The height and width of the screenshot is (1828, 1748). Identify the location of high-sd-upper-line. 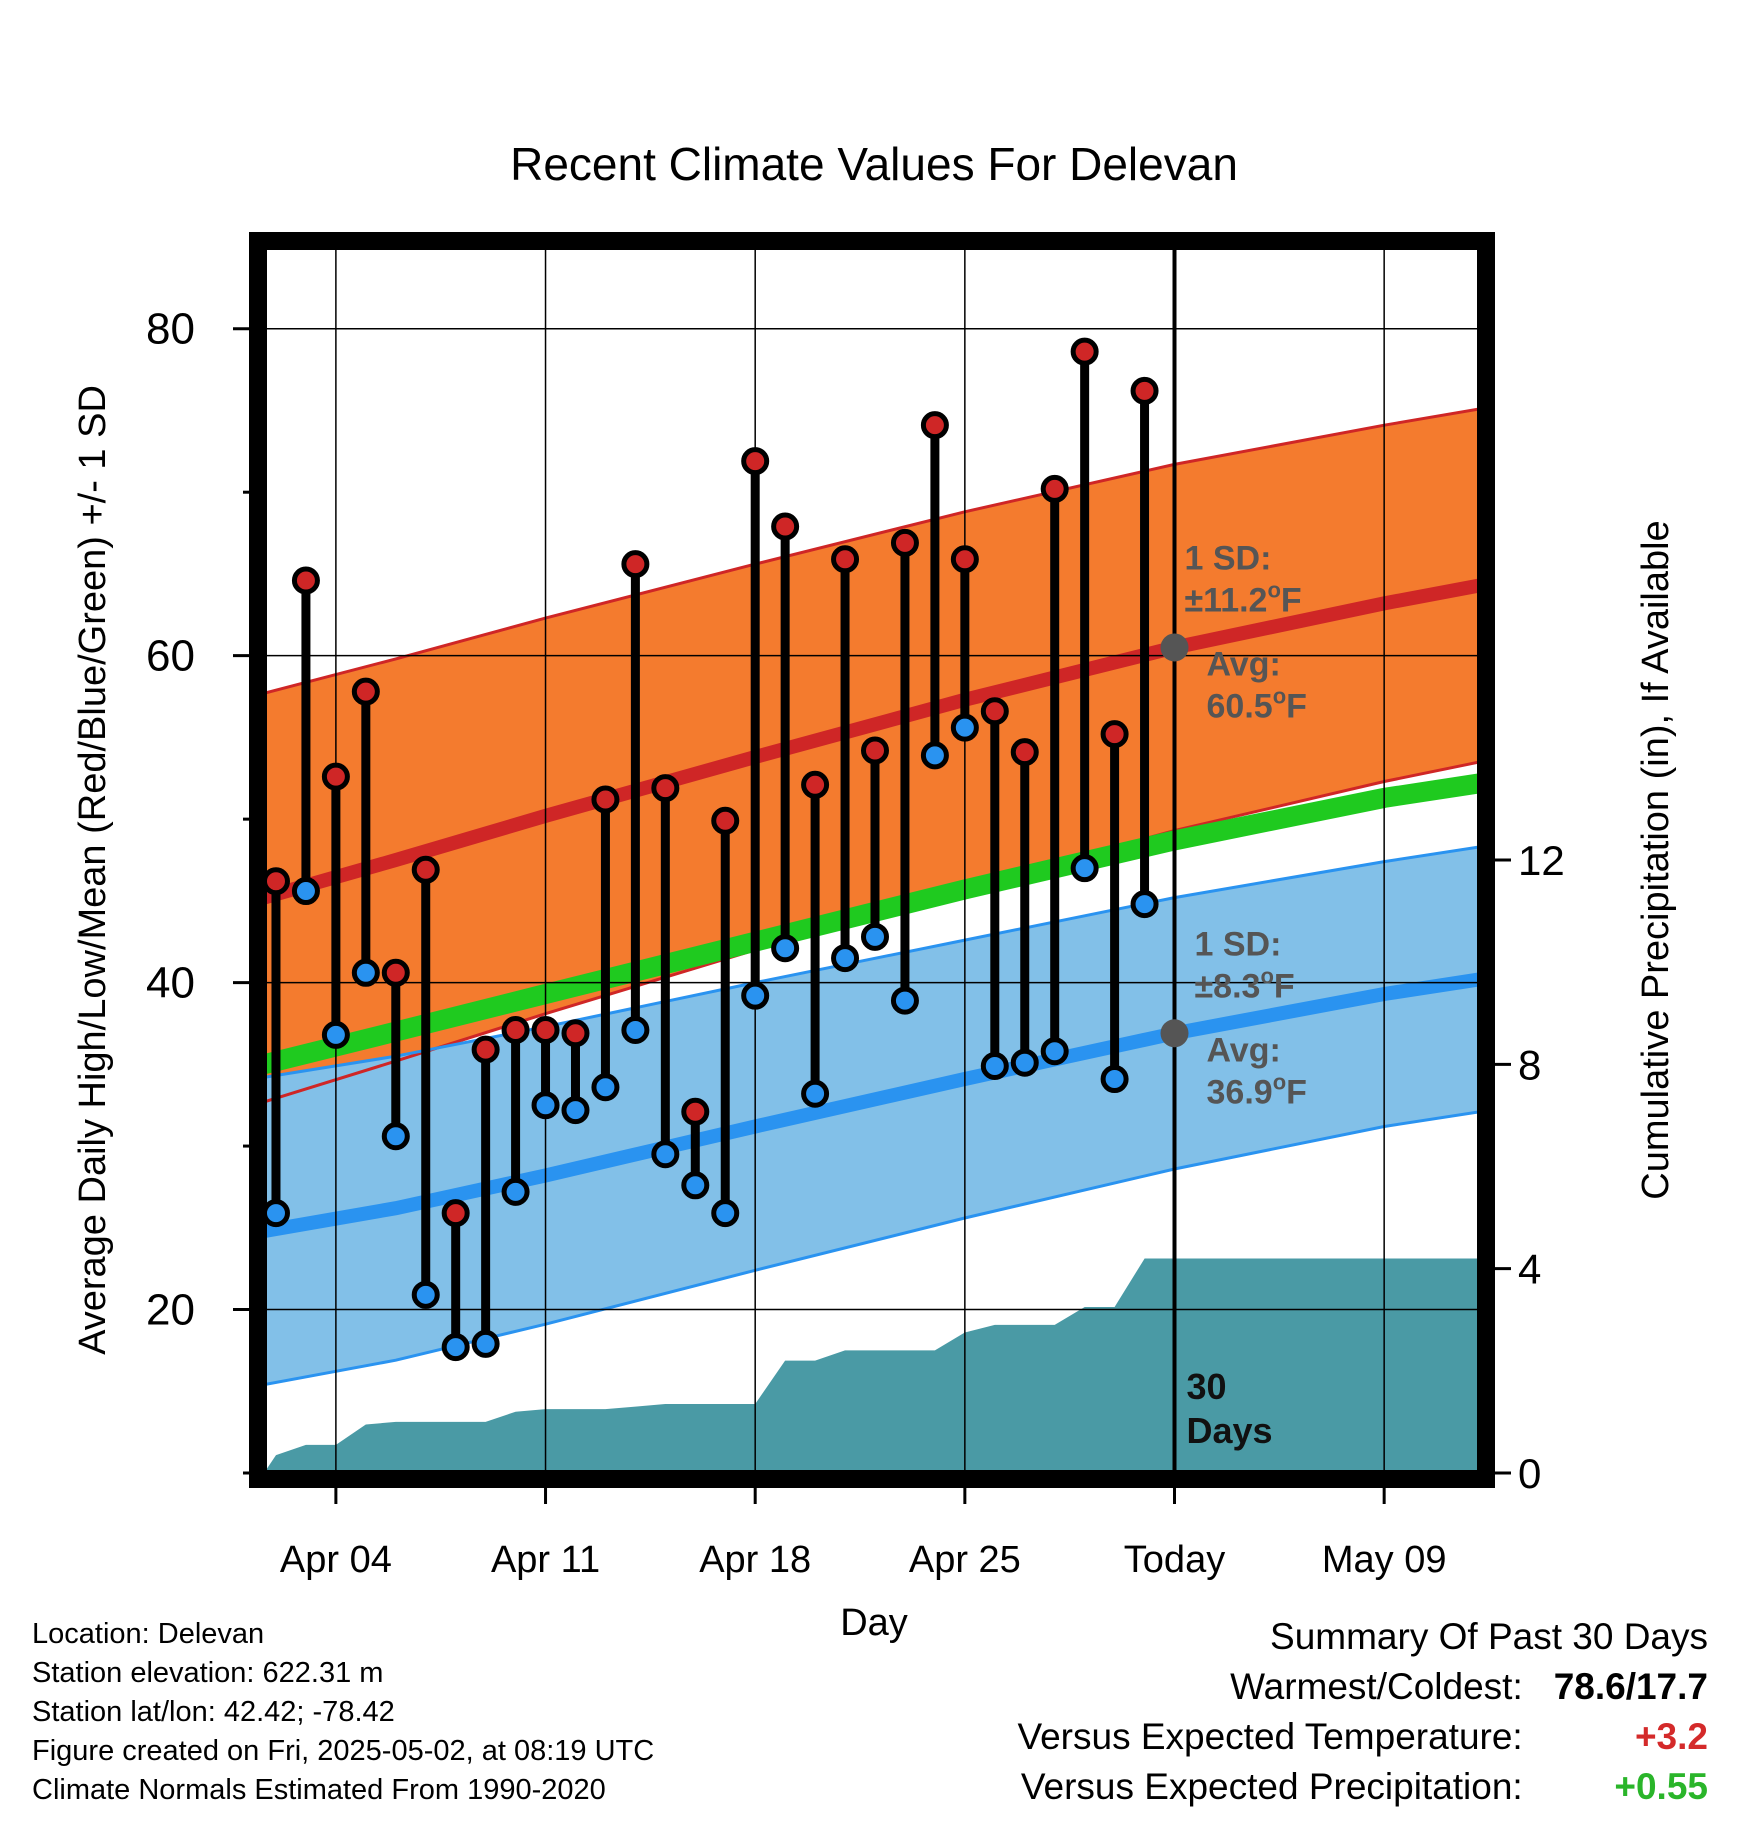
(872, 551).